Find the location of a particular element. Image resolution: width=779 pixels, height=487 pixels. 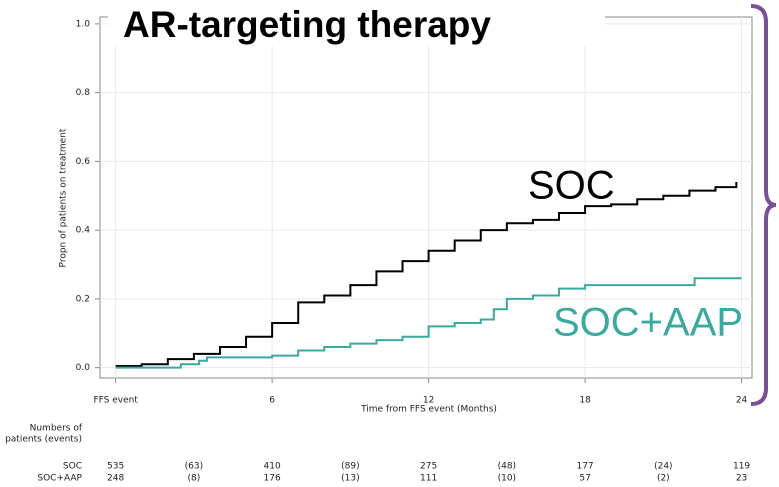

y-tick-label: 0.0 is located at coordinates (83, 368).